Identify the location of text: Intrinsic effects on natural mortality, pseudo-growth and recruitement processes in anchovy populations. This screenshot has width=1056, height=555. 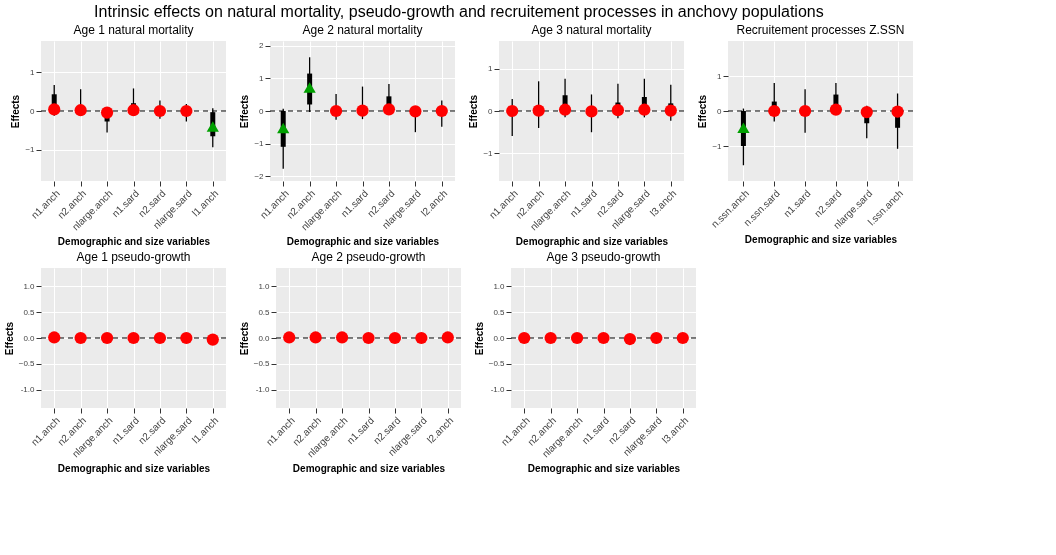
(459, 11).